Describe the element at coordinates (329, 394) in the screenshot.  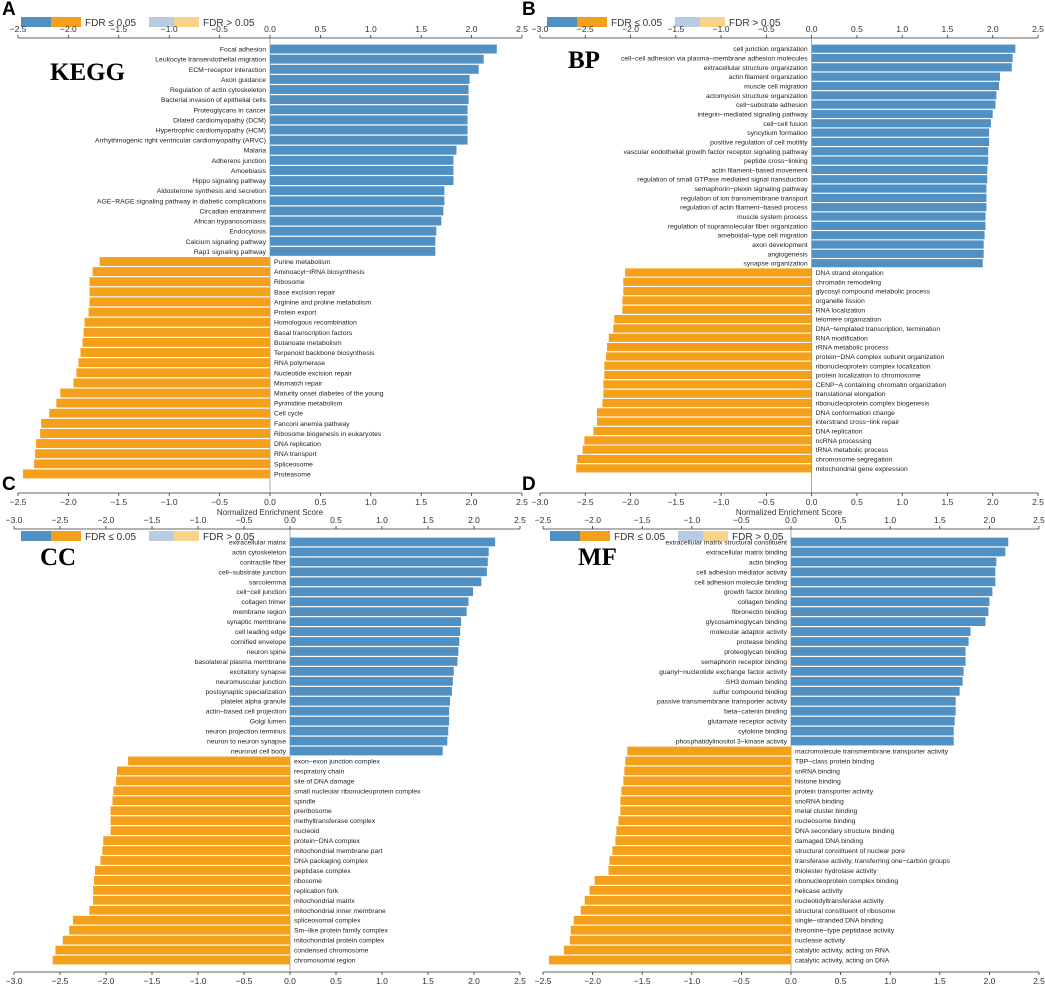
I see `category-label: Maturity onset diabetes of the young` at that location.